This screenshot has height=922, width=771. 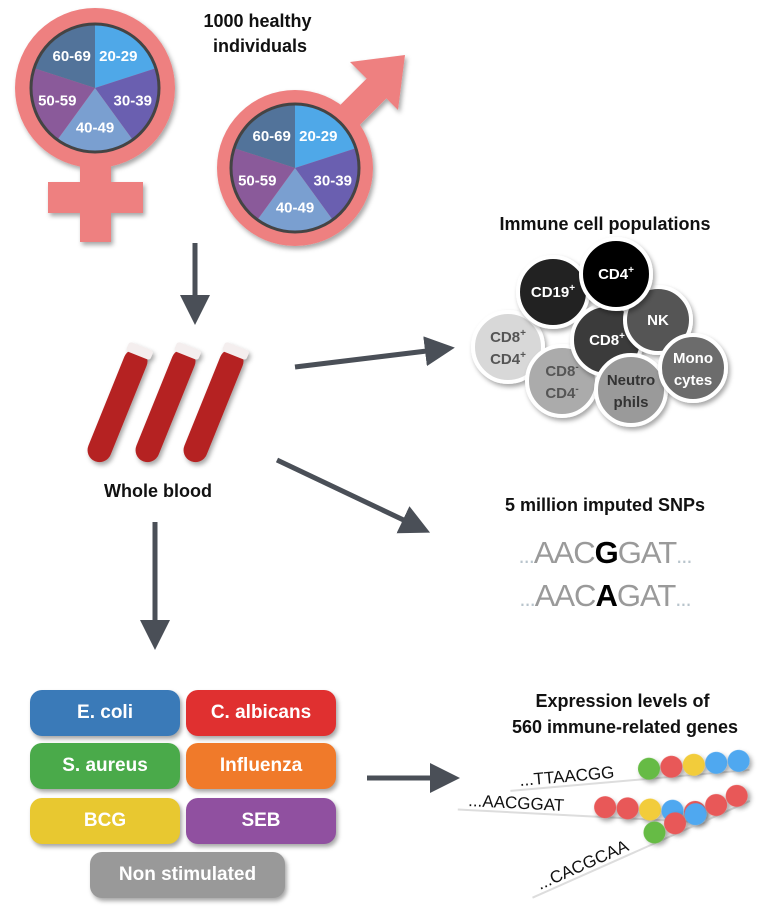 I want to click on snps-title: 5 million imputed SNPs, so click(x=605, y=505).